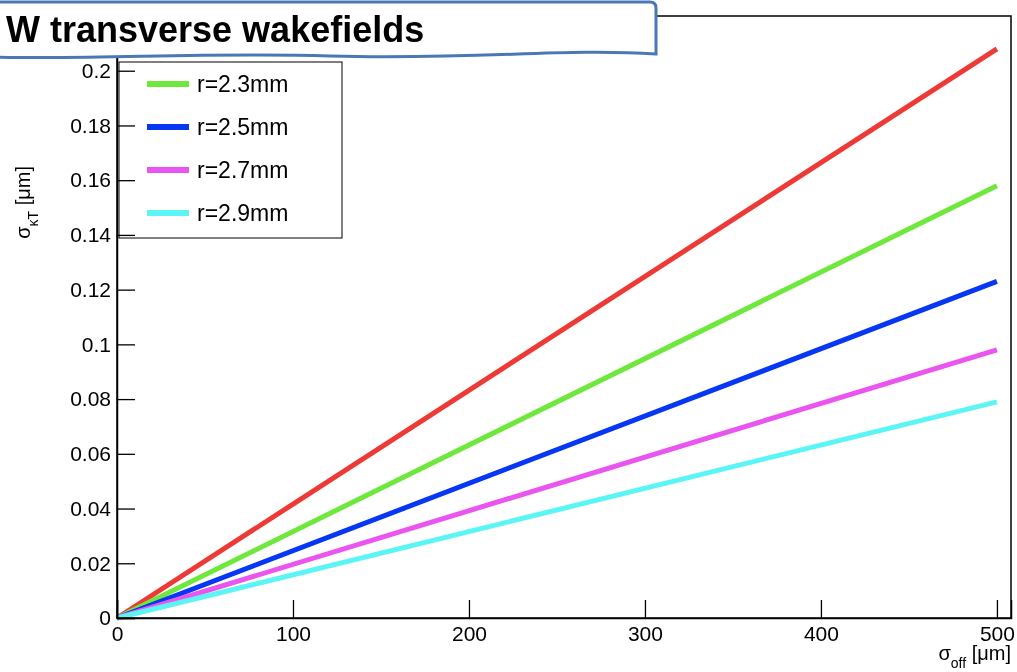 This screenshot has height=672, width=1017. What do you see at coordinates (90, 125) in the screenshot?
I see `y-tick-label: 0.18` at bounding box center [90, 125].